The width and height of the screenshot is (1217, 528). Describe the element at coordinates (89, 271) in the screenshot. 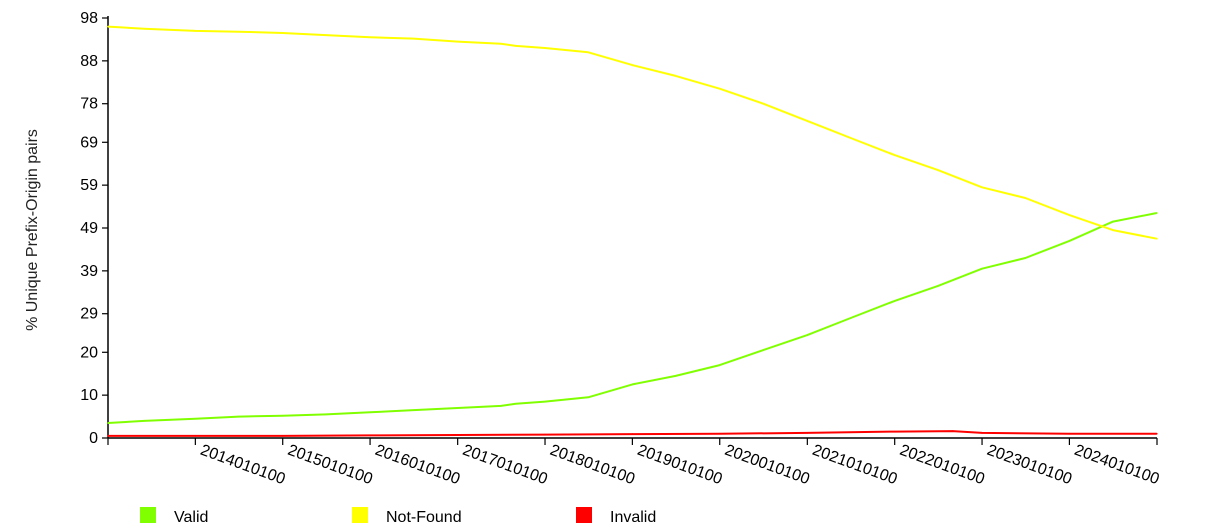

I see `y-tick-label: 39` at that location.